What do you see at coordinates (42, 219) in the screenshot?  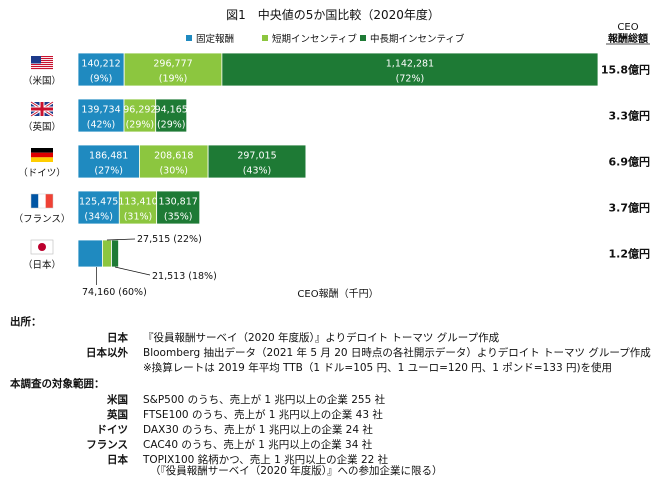 I see `country-label: （フランス）` at bounding box center [42, 219].